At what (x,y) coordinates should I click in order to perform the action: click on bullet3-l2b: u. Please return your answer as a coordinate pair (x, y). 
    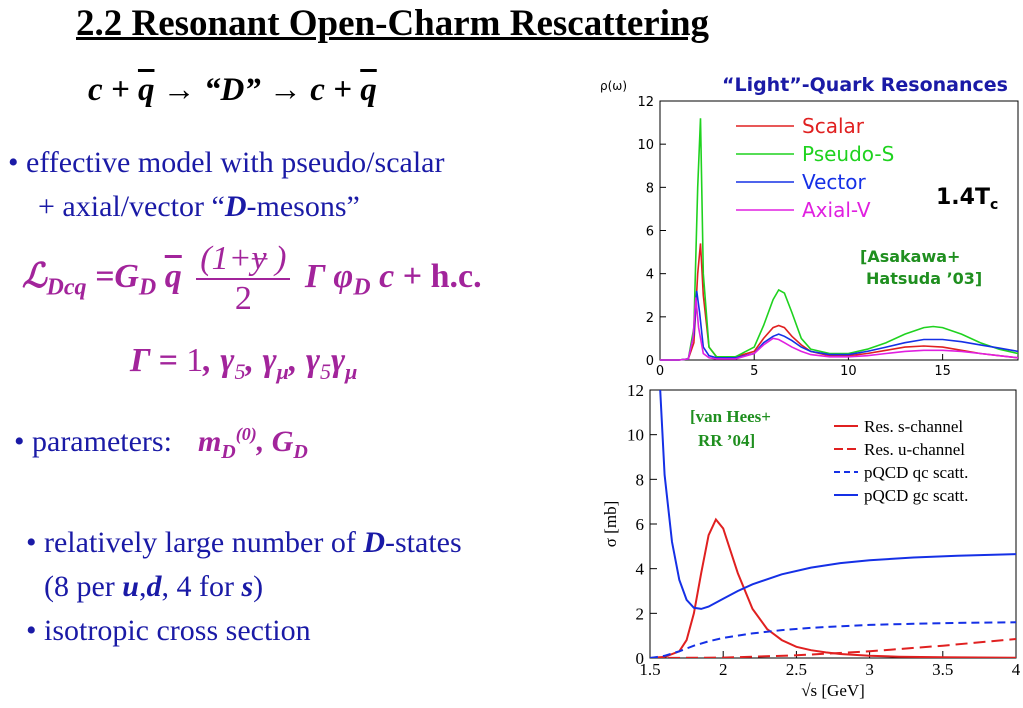
    Looking at the image, I should click on (130, 586).